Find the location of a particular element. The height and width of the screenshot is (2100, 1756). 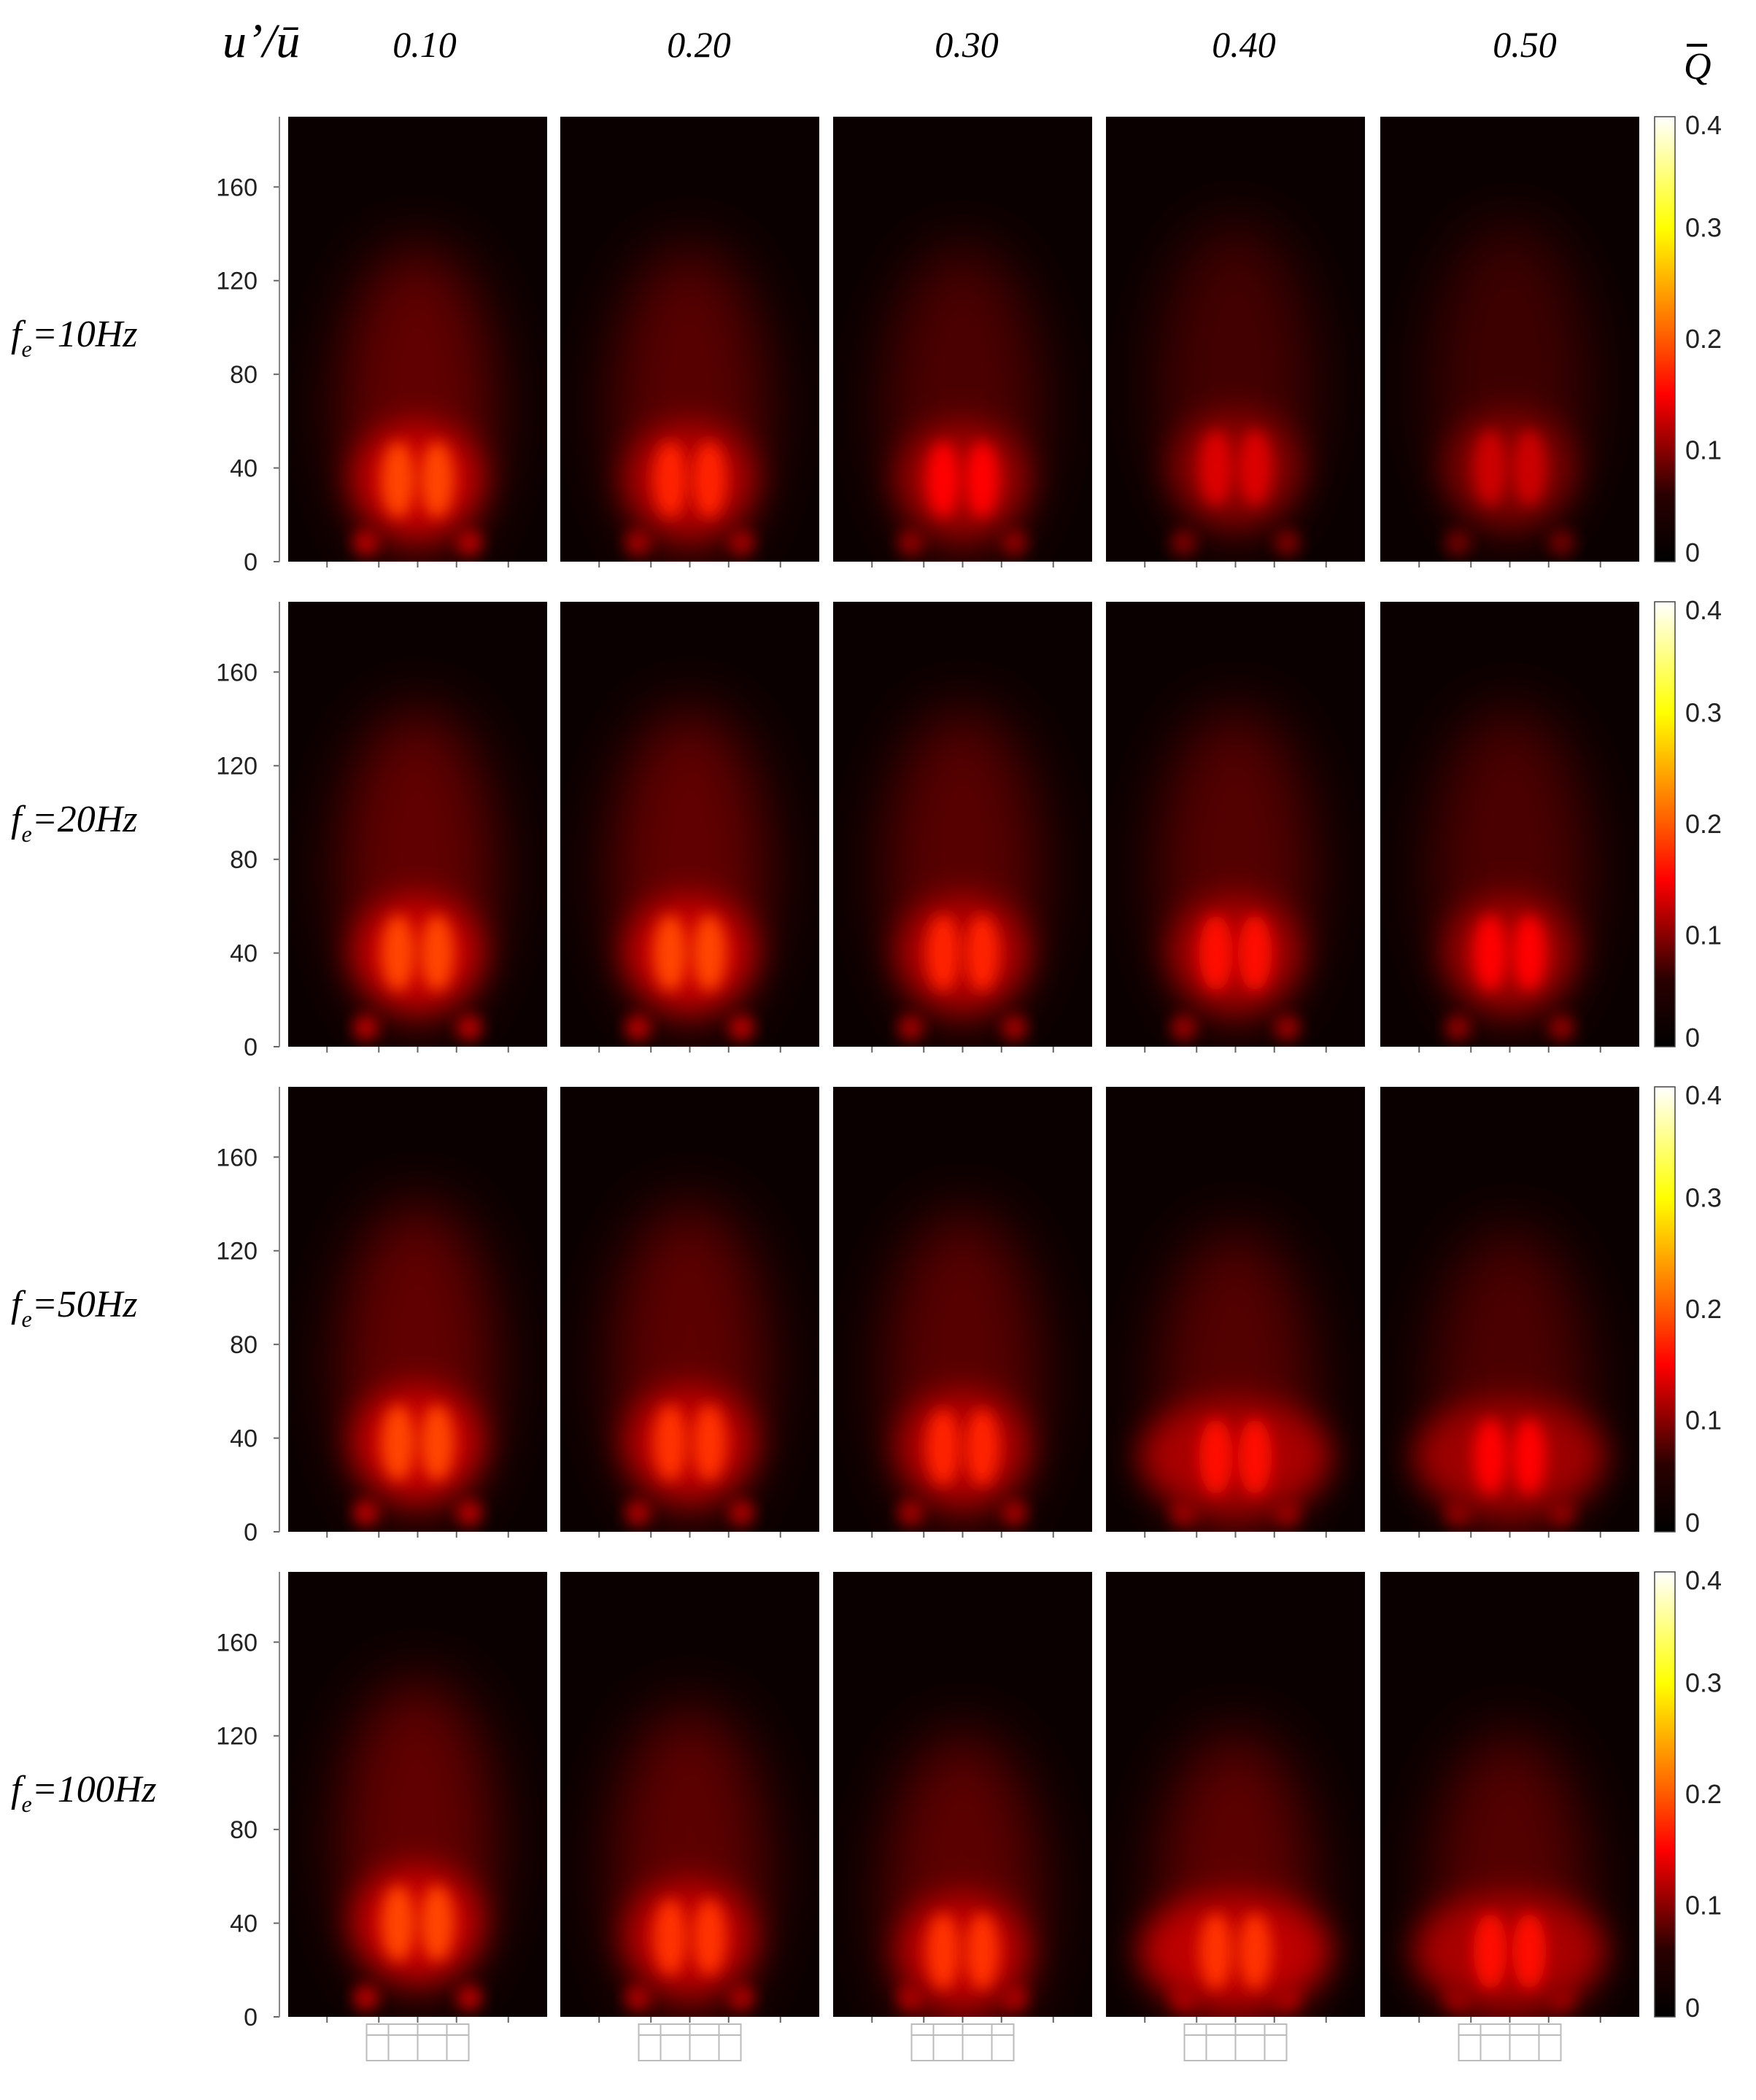

colorbar: 0 0.1 0.2 0.3 0.4 is located at coordinates (1688, 824).